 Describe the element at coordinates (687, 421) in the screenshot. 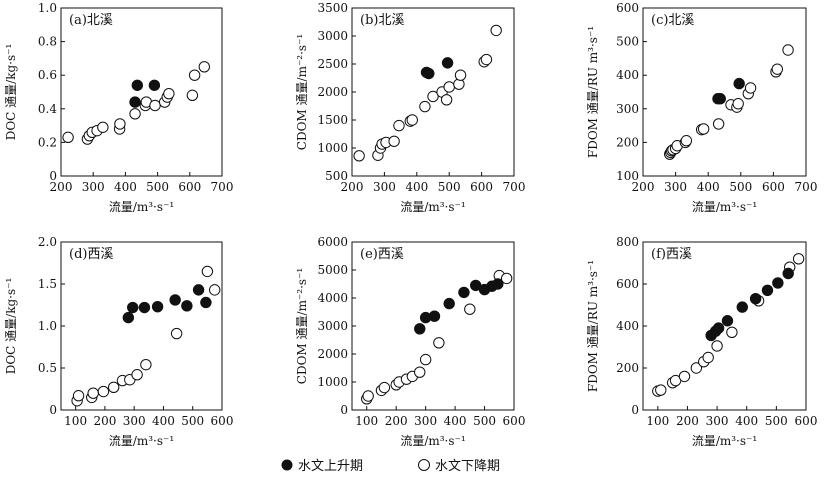

I see `x-tick-label: 200` at that location.